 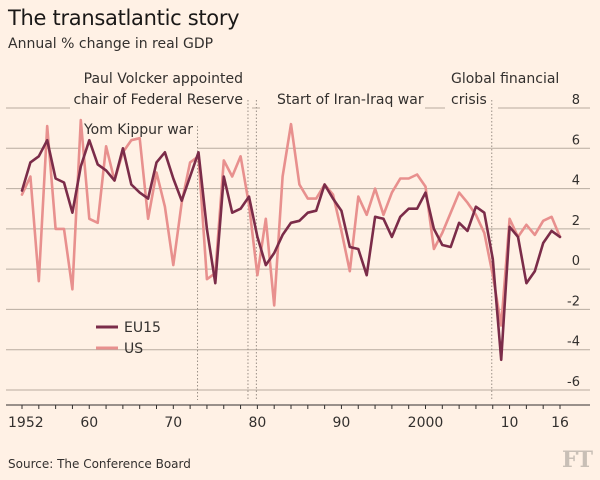 I want to click on y-tick-label: -6, so click(x=573, y=382).